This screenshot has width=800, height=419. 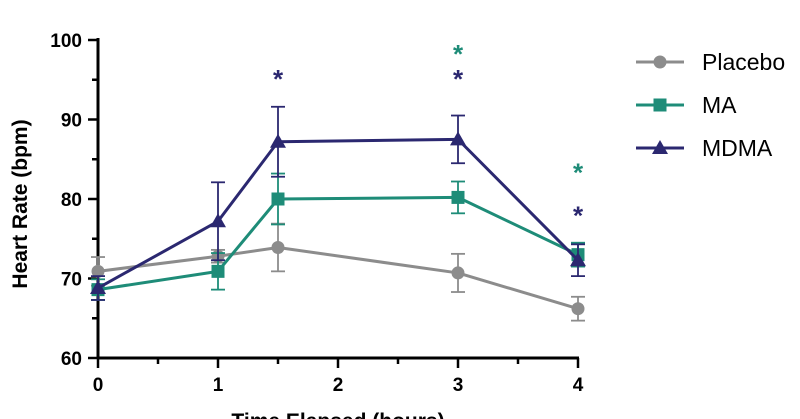 I want to click on legend-label-mdma: MDMA, so click(x=737, y=148).